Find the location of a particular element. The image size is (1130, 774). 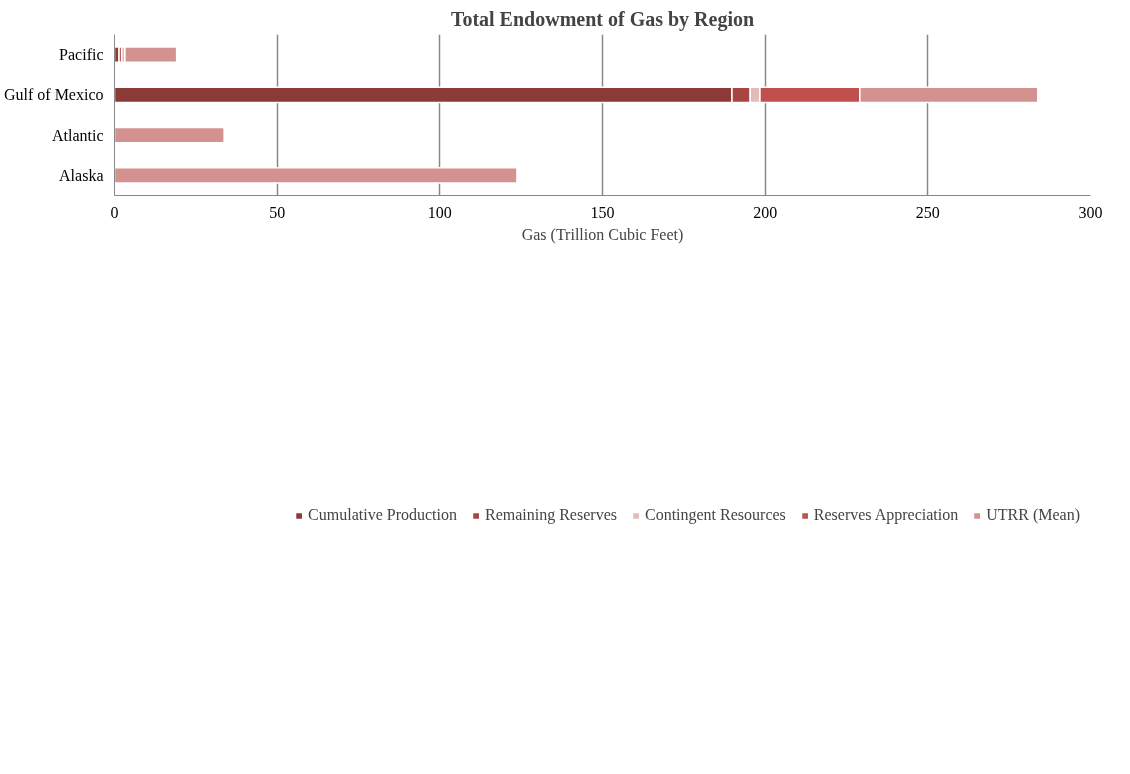

x-tick-label: 200 is located at coordinates (765, 212).